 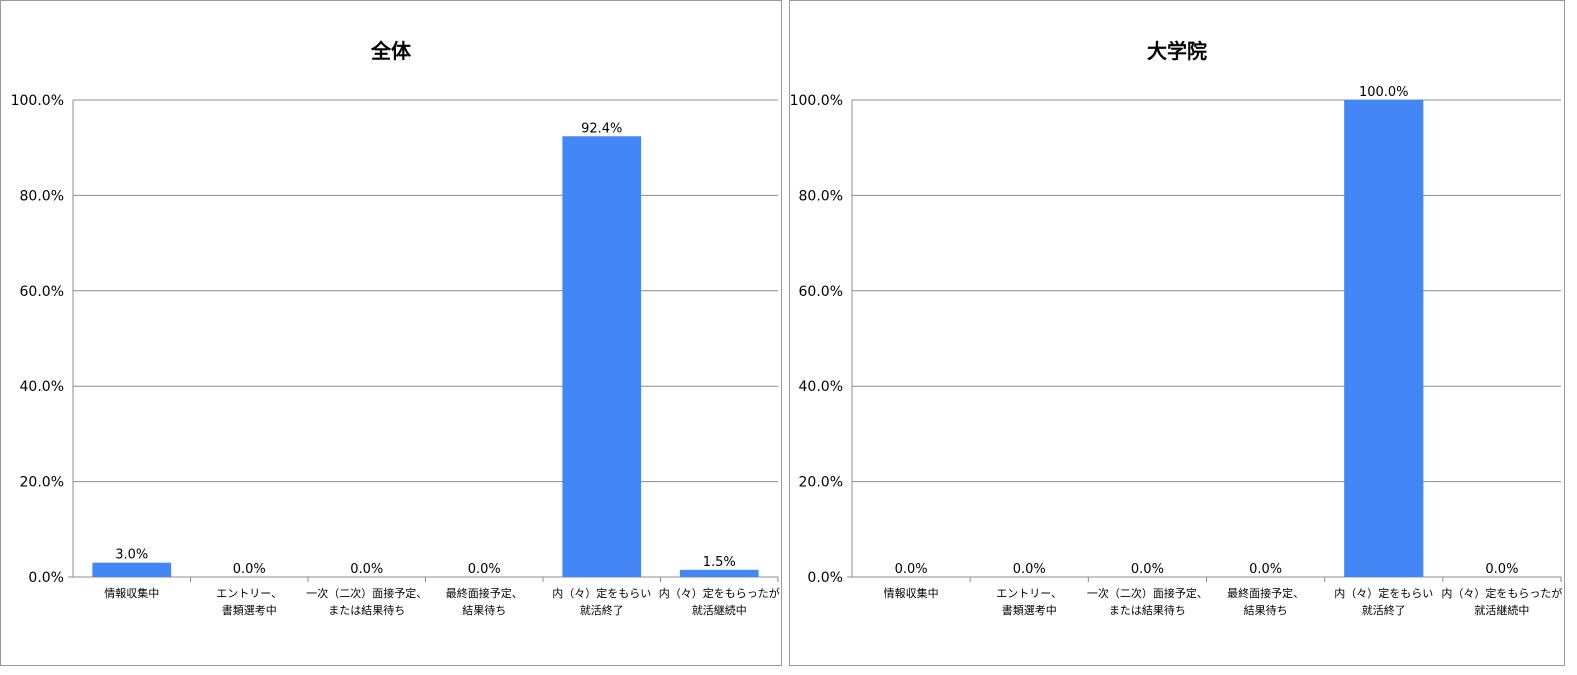 I want to click on chart-title: 全体, so click(x=391, y=51).